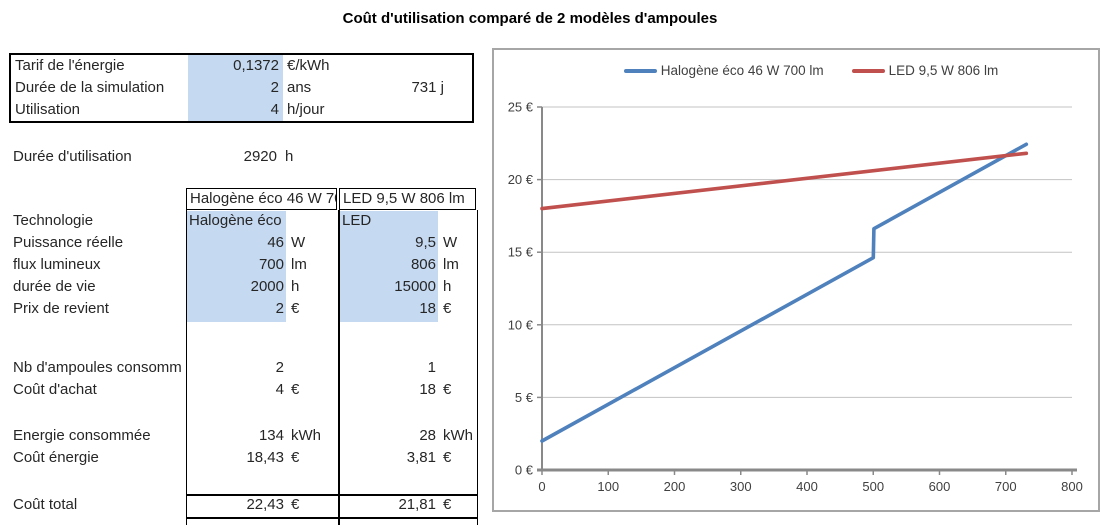 The image size is (1108, 525). I want to click on legend-label: LED 9,5 W 806 lm, so click(943, 70).